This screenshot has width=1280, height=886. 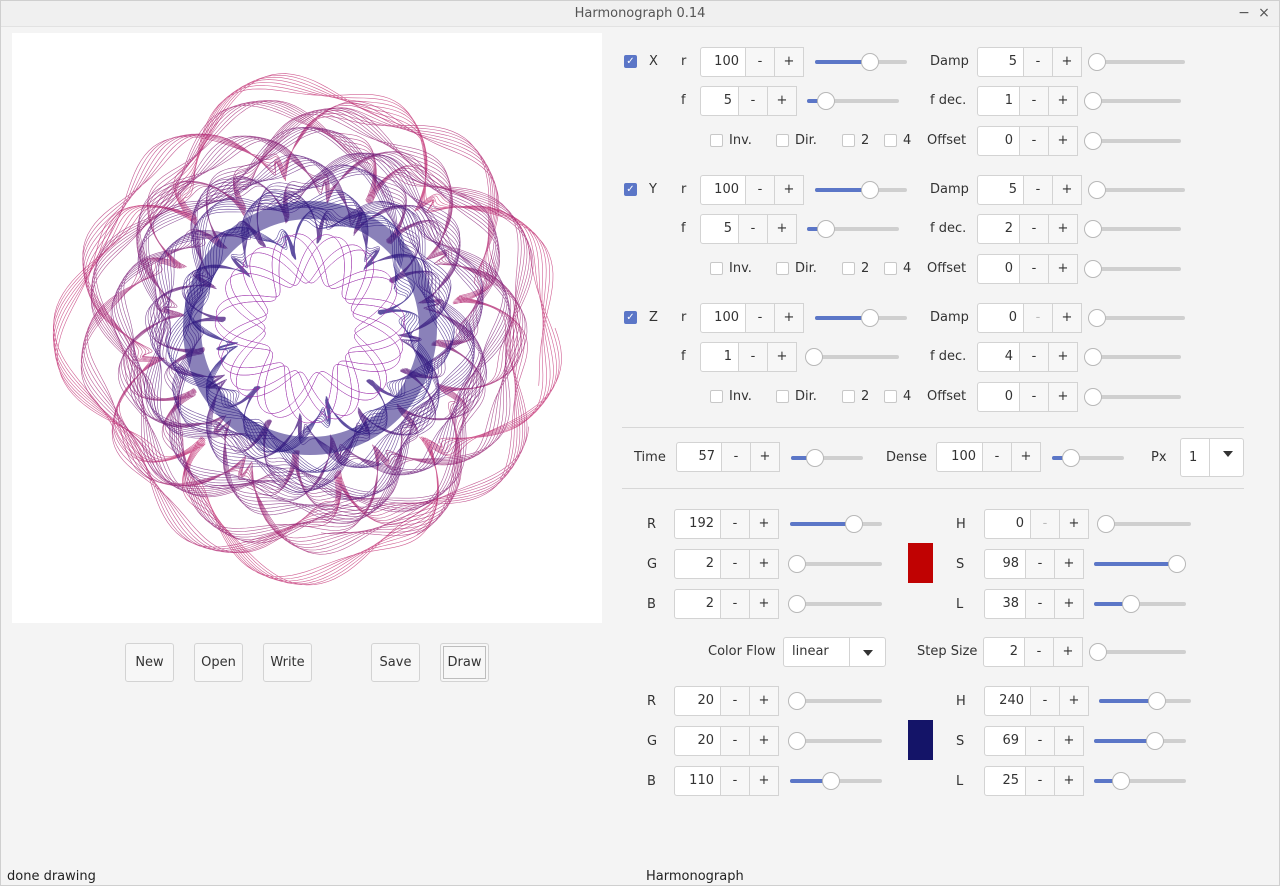 I want to click on axis-z-fdec-minus-button: -, so click(x=1034, y=357).